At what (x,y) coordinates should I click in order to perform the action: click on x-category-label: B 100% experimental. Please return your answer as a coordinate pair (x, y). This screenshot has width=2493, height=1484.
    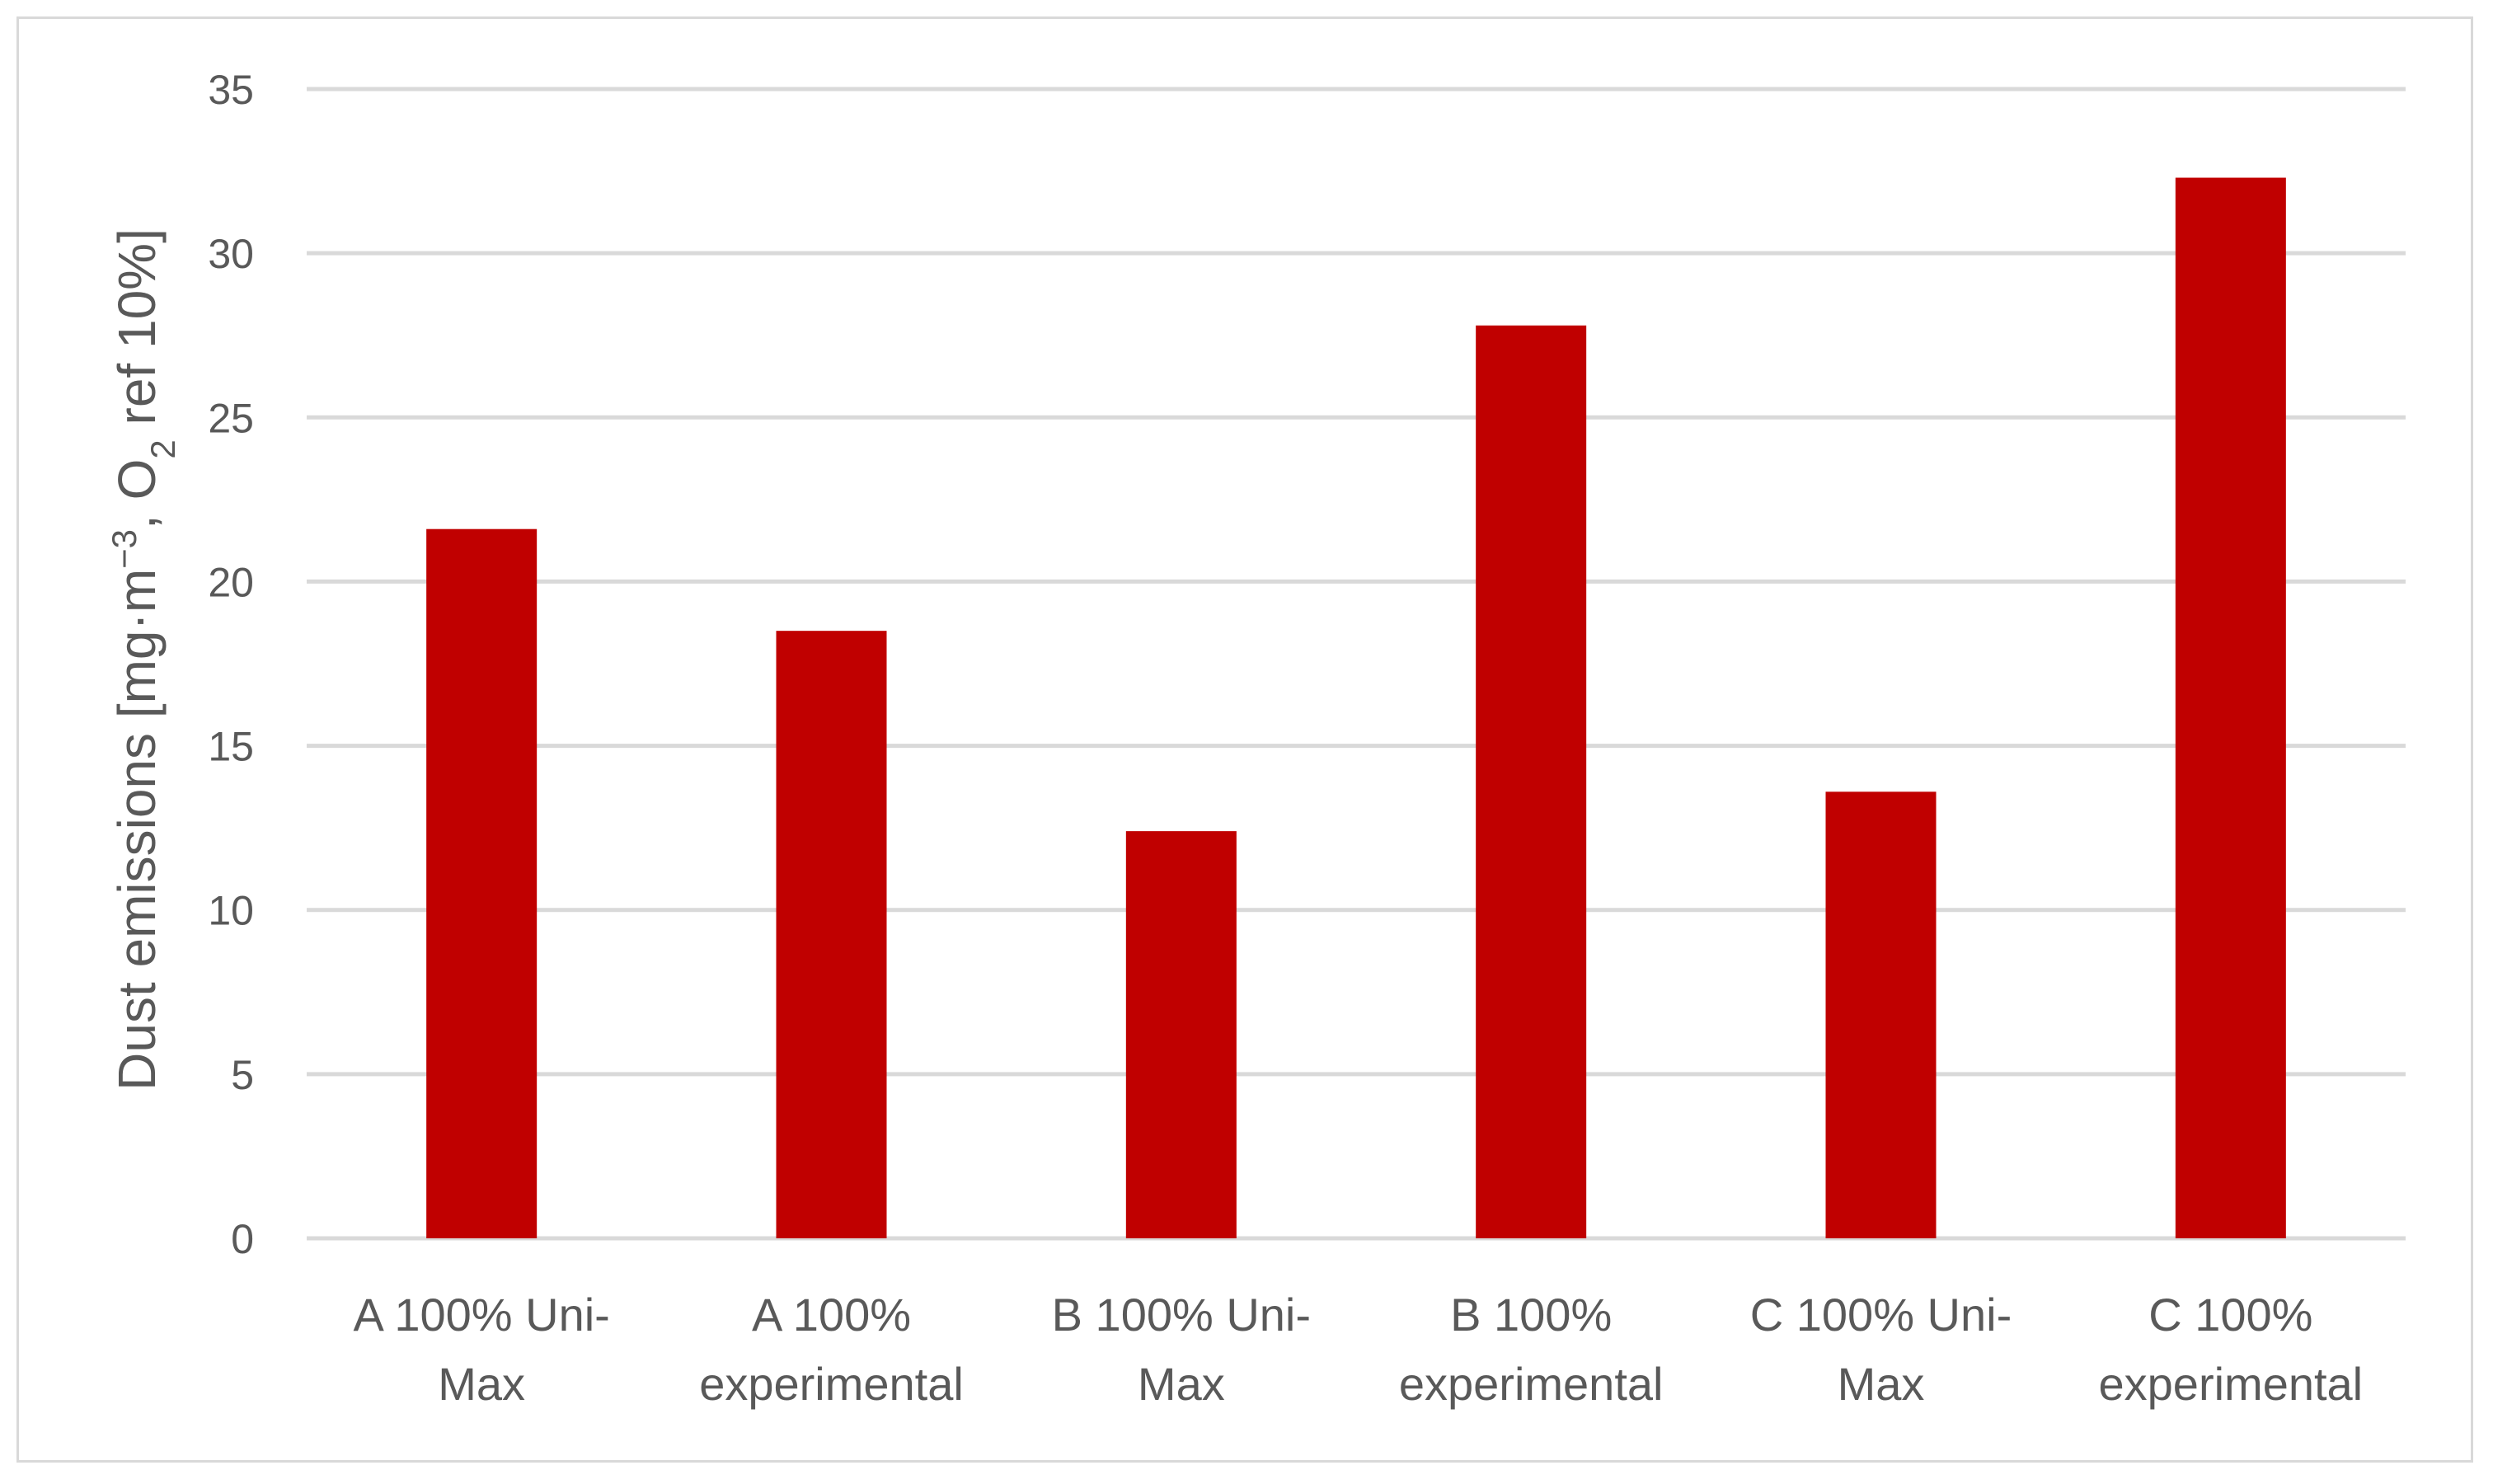
    Looking at the image, I should click on (1531, 1349).